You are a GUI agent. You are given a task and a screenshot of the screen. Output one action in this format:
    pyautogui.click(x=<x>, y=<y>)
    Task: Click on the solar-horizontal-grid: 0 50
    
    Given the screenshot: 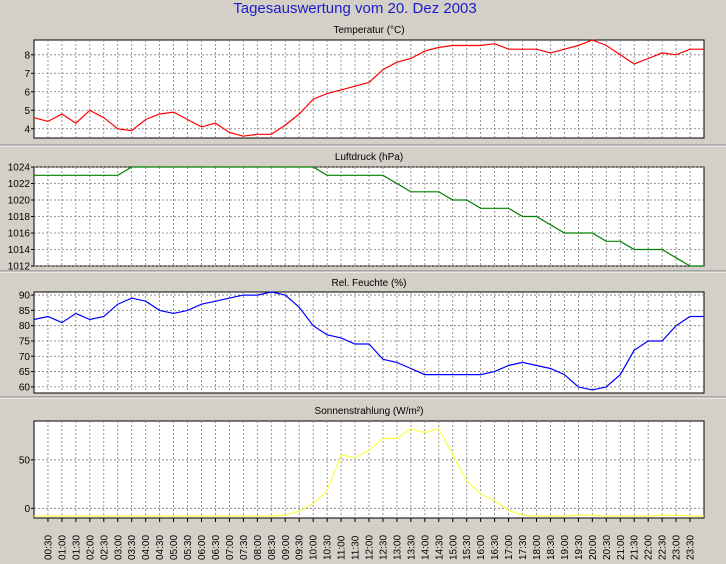 What is the action you would take?
    pyautogui.click(x=361, y=485)
    